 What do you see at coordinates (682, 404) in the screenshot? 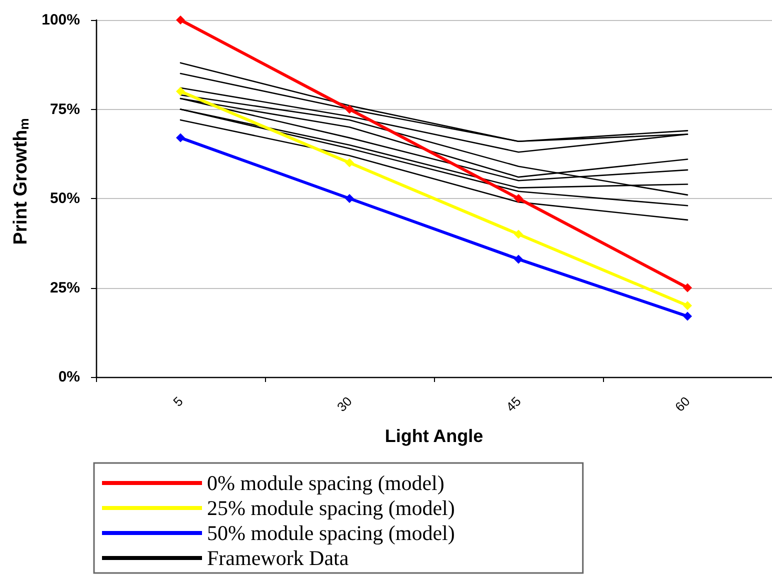
I see `x-tick-label: 60` at bounding box center [682, 404].